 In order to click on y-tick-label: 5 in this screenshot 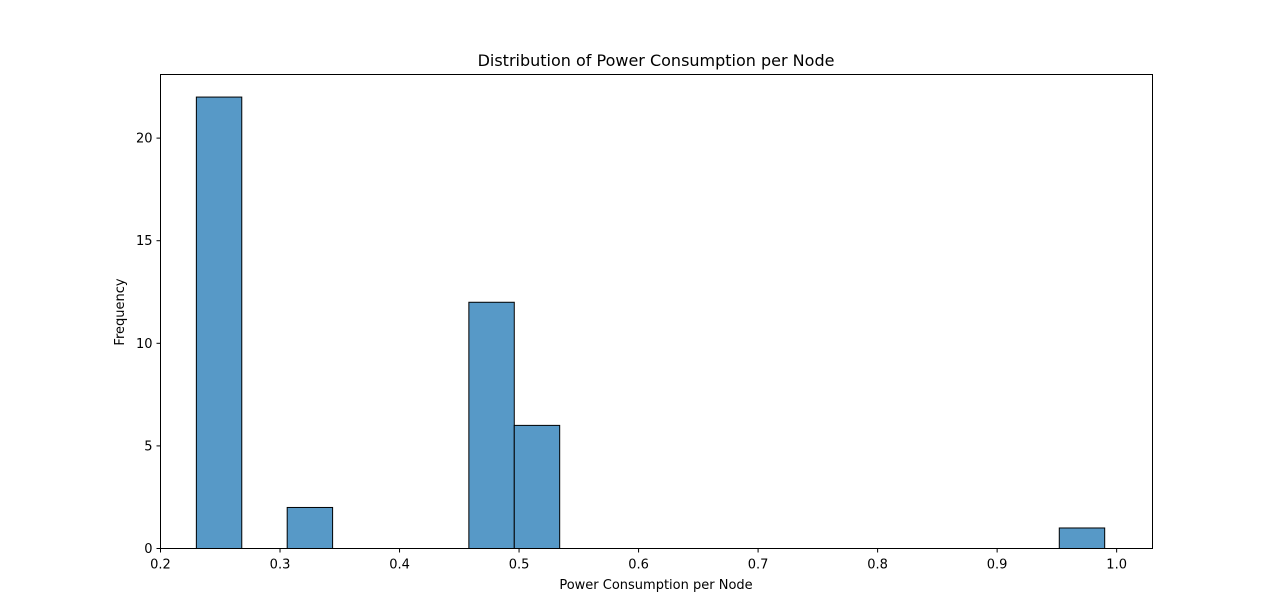, I will do `click(148, 446)`.